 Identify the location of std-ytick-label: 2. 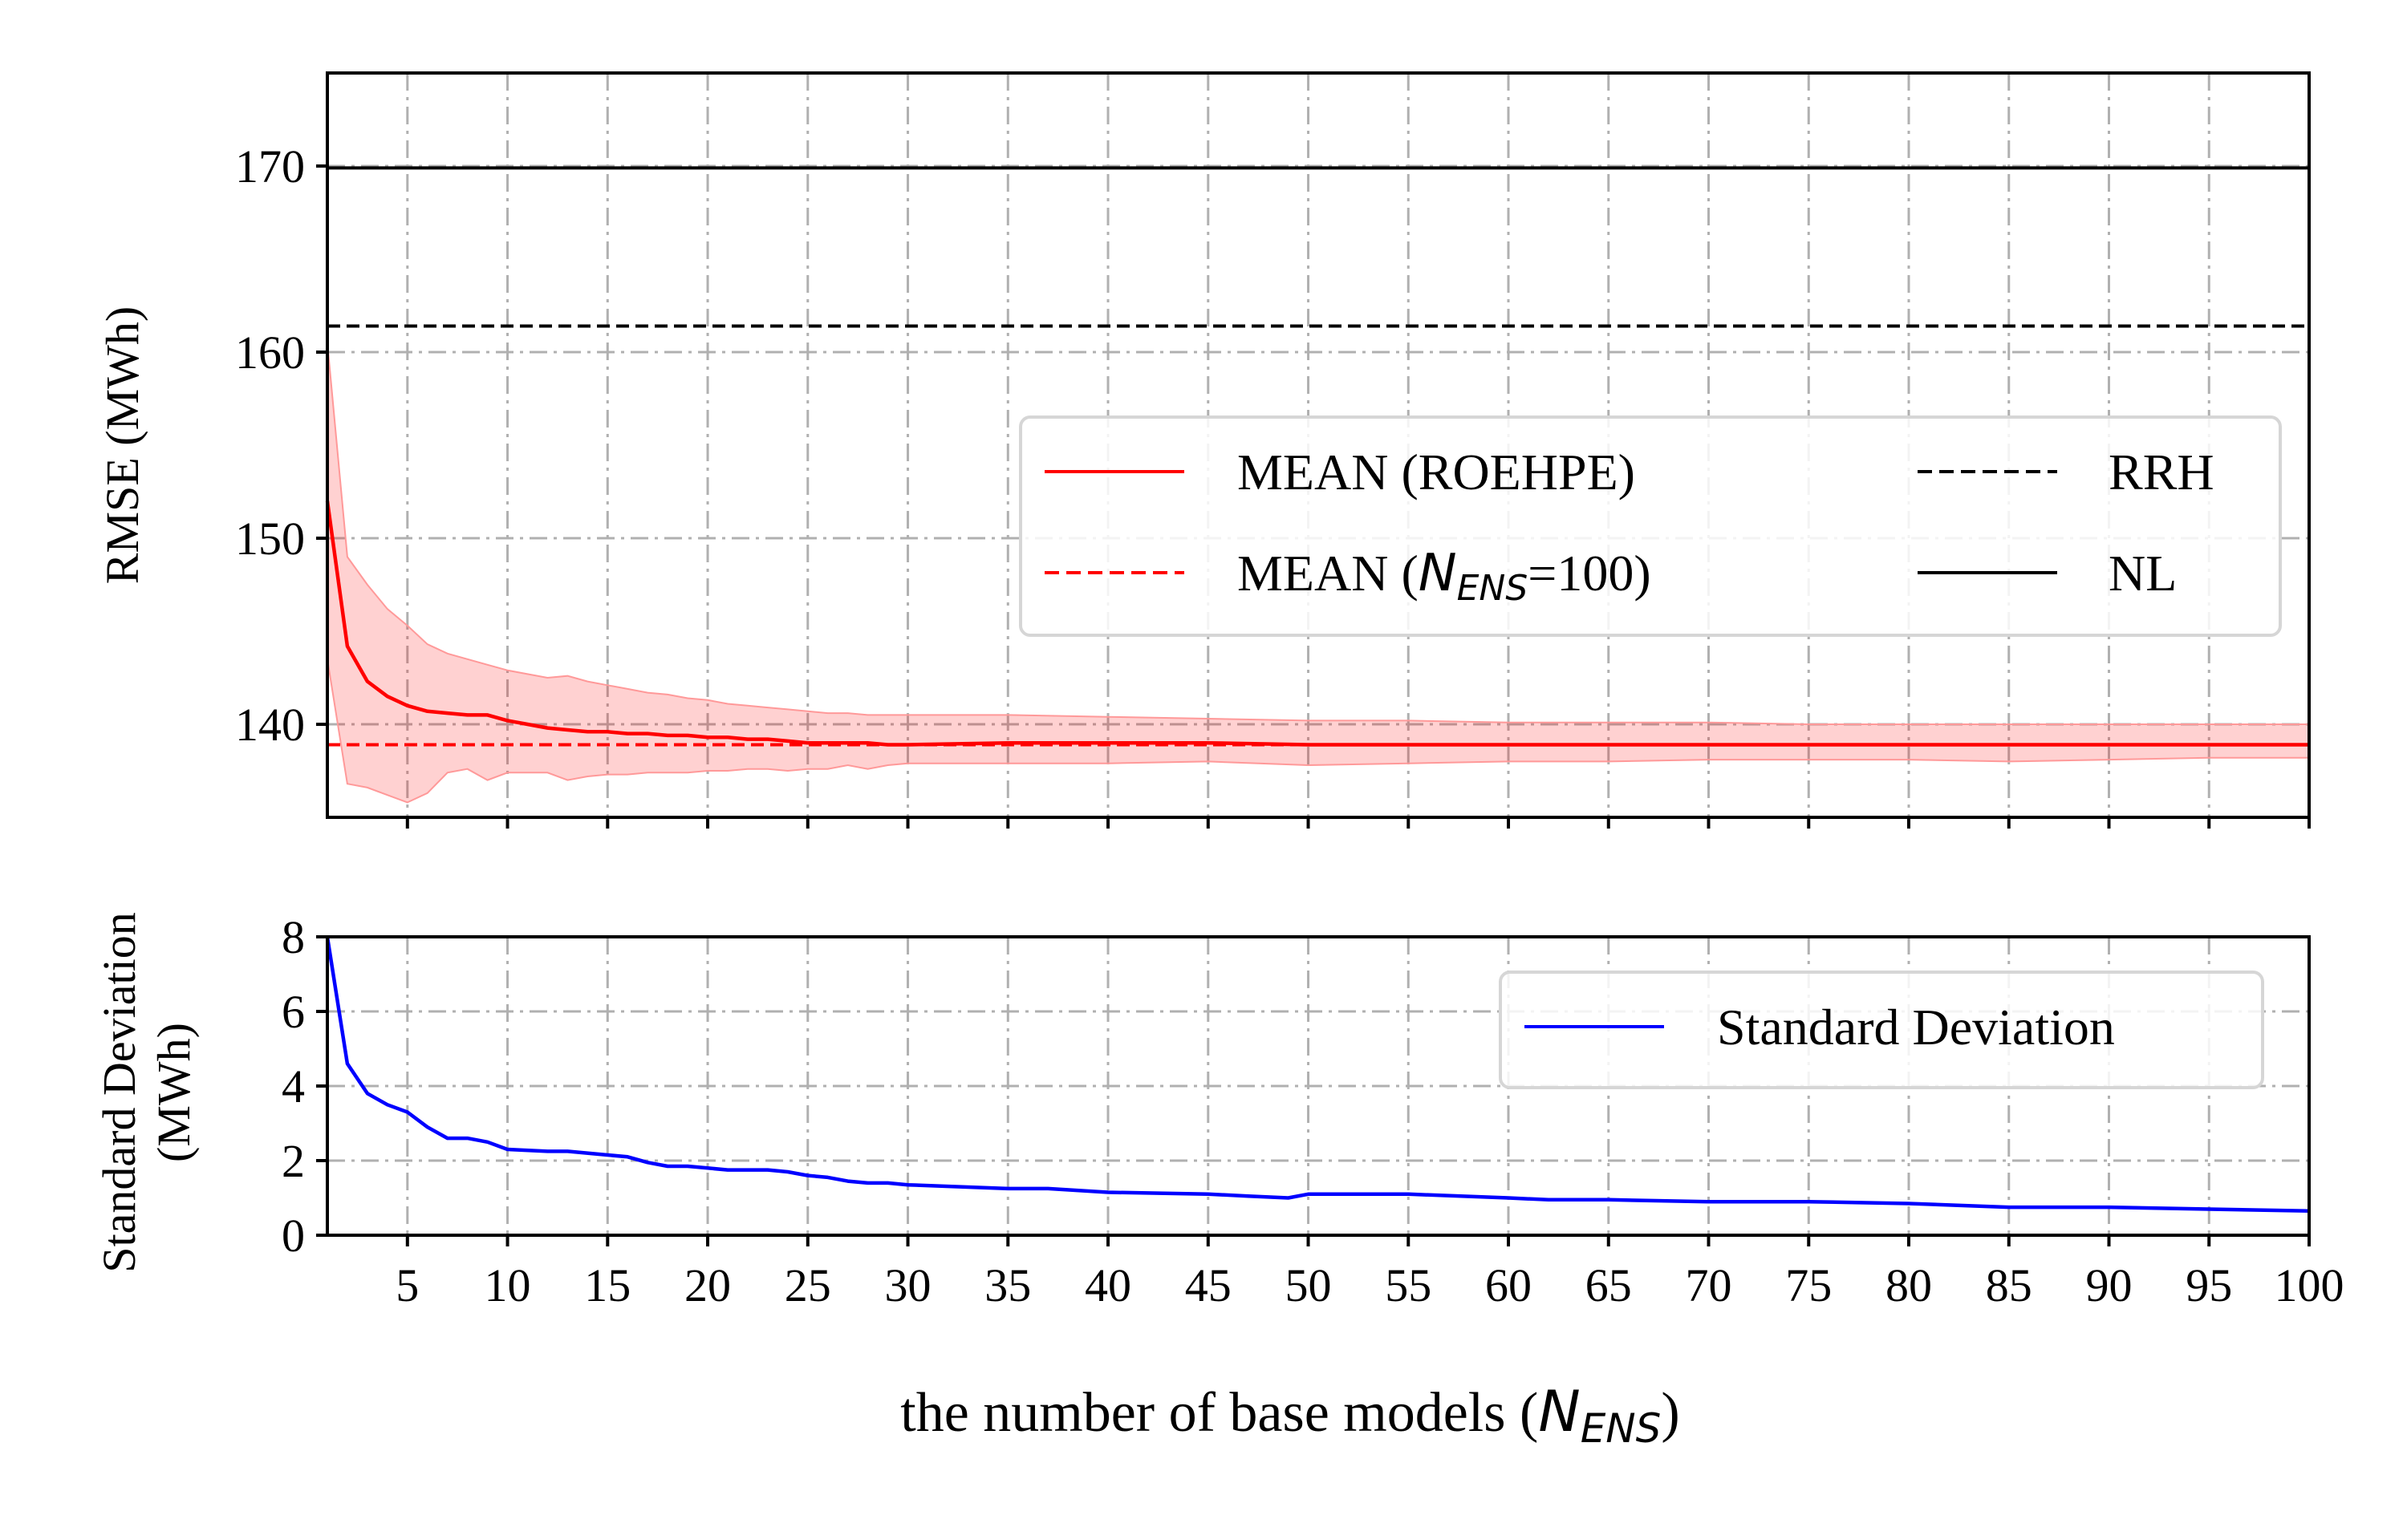
(293, 1161).